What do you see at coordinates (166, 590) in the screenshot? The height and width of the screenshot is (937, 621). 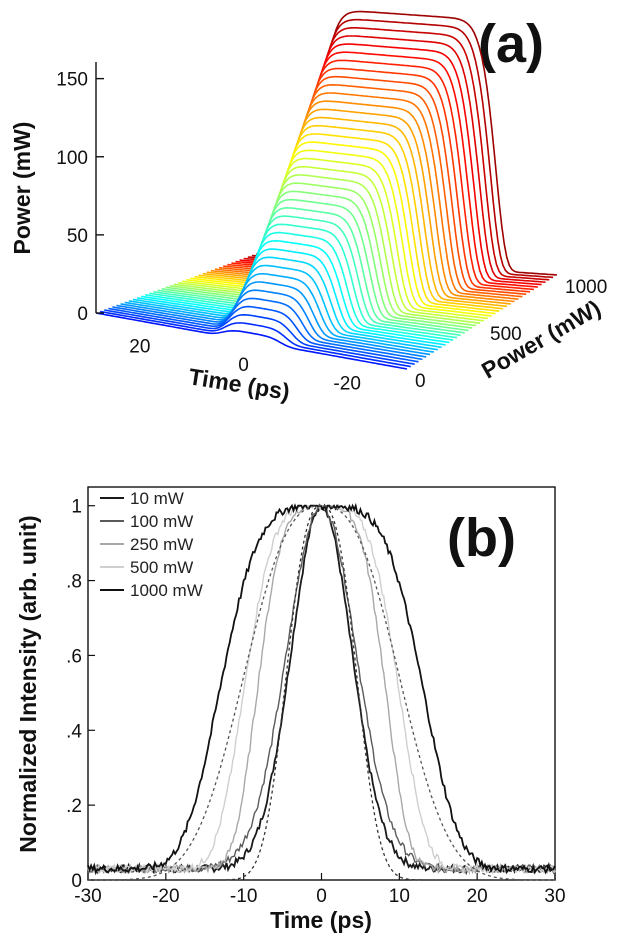 I see `legend-entry: 1000 mW` at bounding box center [166, 590].